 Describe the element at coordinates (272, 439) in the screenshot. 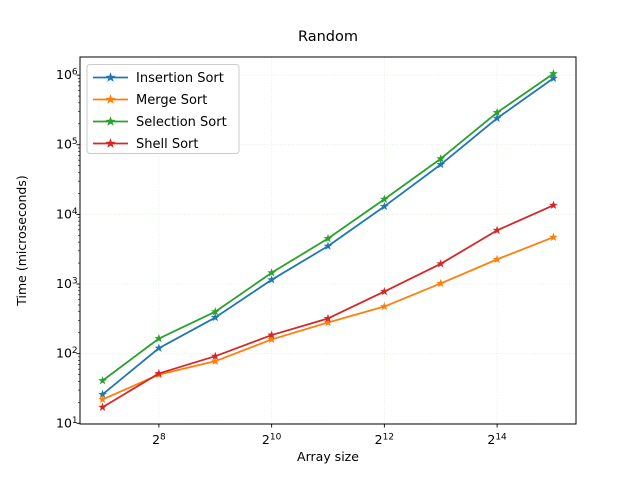

I see `x-tick-label: 210` at that location.